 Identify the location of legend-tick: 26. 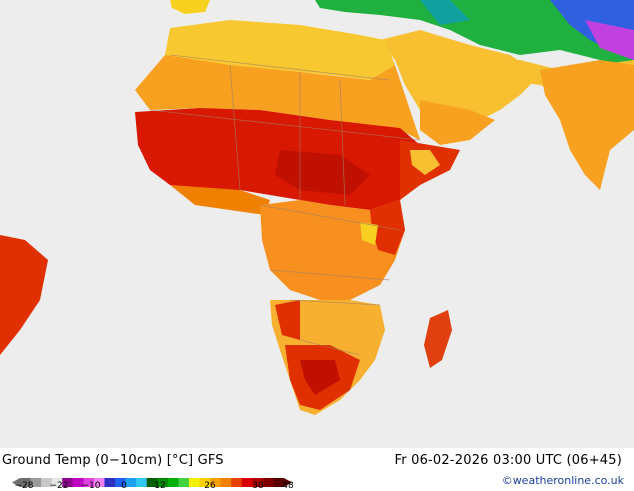
(210, 486).